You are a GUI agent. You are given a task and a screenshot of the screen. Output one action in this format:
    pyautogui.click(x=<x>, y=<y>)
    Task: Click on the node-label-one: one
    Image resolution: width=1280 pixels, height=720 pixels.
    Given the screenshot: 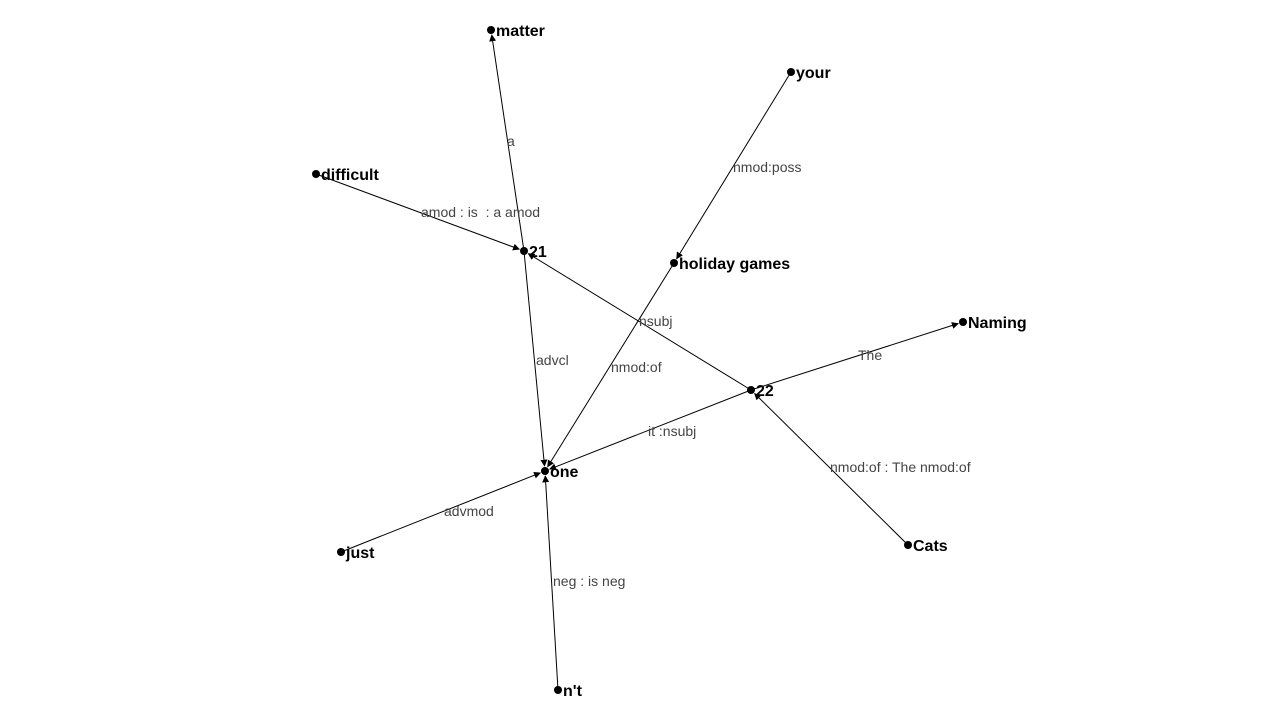 What is the action you would take?
    pyautogui.click(x=564, y=472)
    